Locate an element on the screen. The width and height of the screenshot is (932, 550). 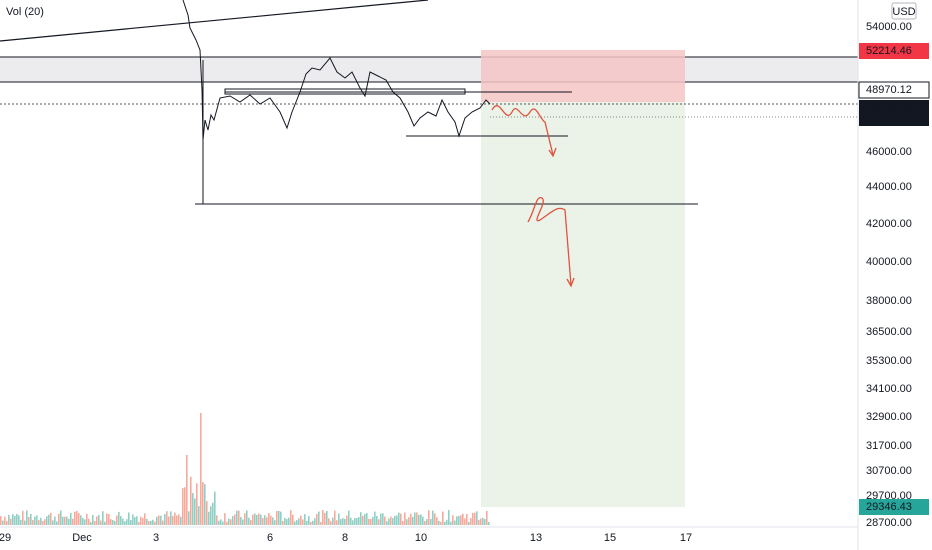
price-label: 30700.00 is located at coordinates (889, 471).